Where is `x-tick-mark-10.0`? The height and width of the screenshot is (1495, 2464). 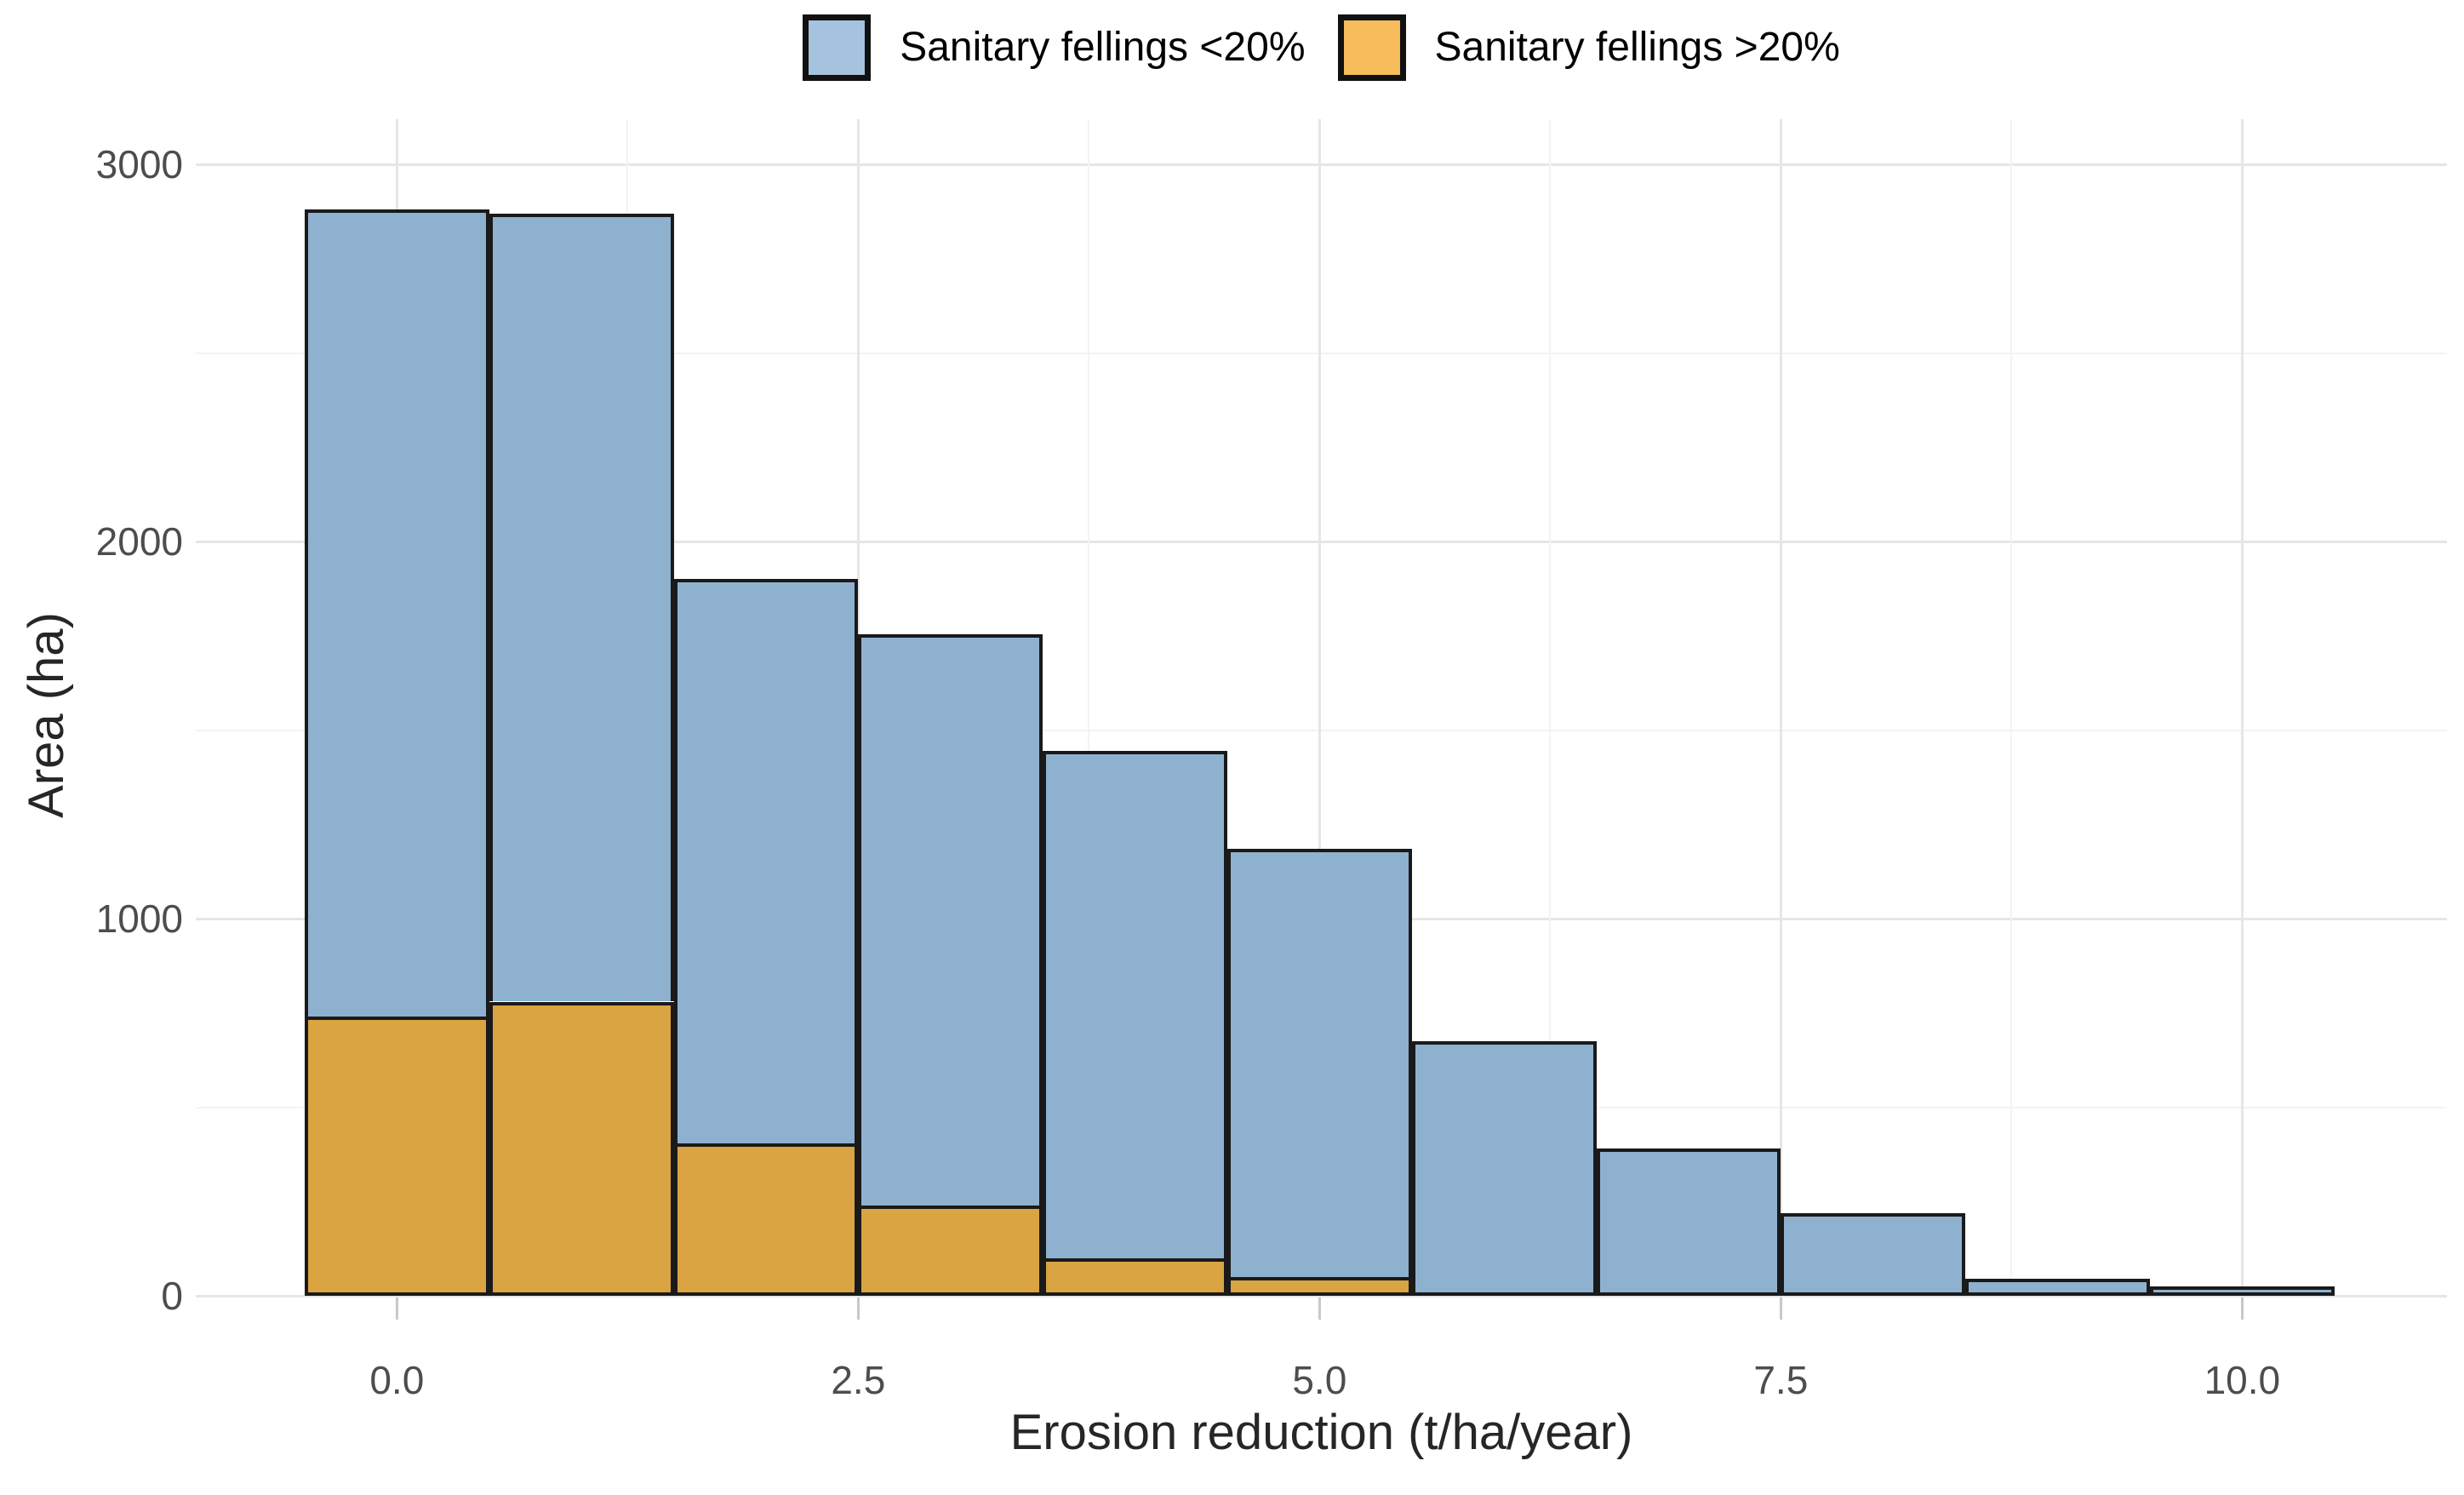
x-tick-mark-10.0 is located at coordinates (2242, 1308).